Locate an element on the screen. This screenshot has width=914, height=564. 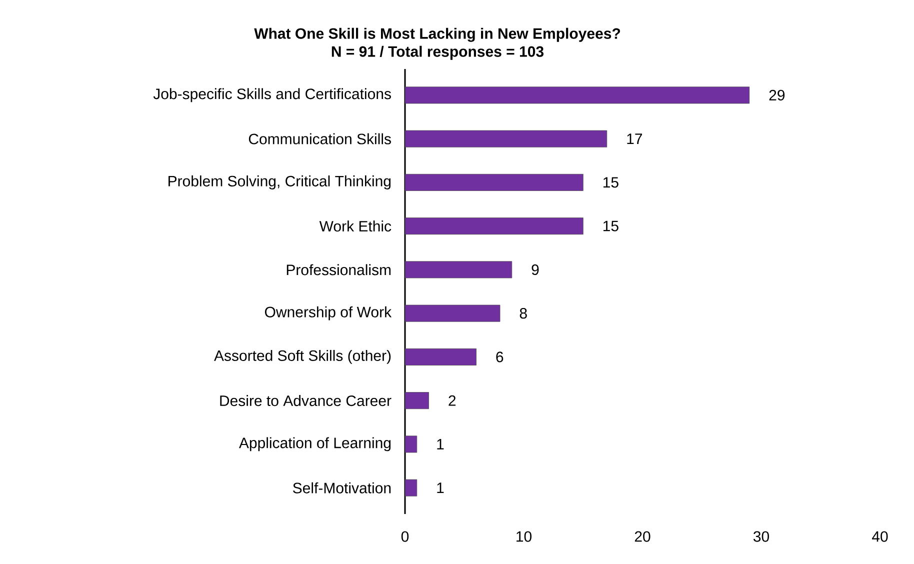
y-tick-label: Self-Motivation is located at coordinates (342, 488).